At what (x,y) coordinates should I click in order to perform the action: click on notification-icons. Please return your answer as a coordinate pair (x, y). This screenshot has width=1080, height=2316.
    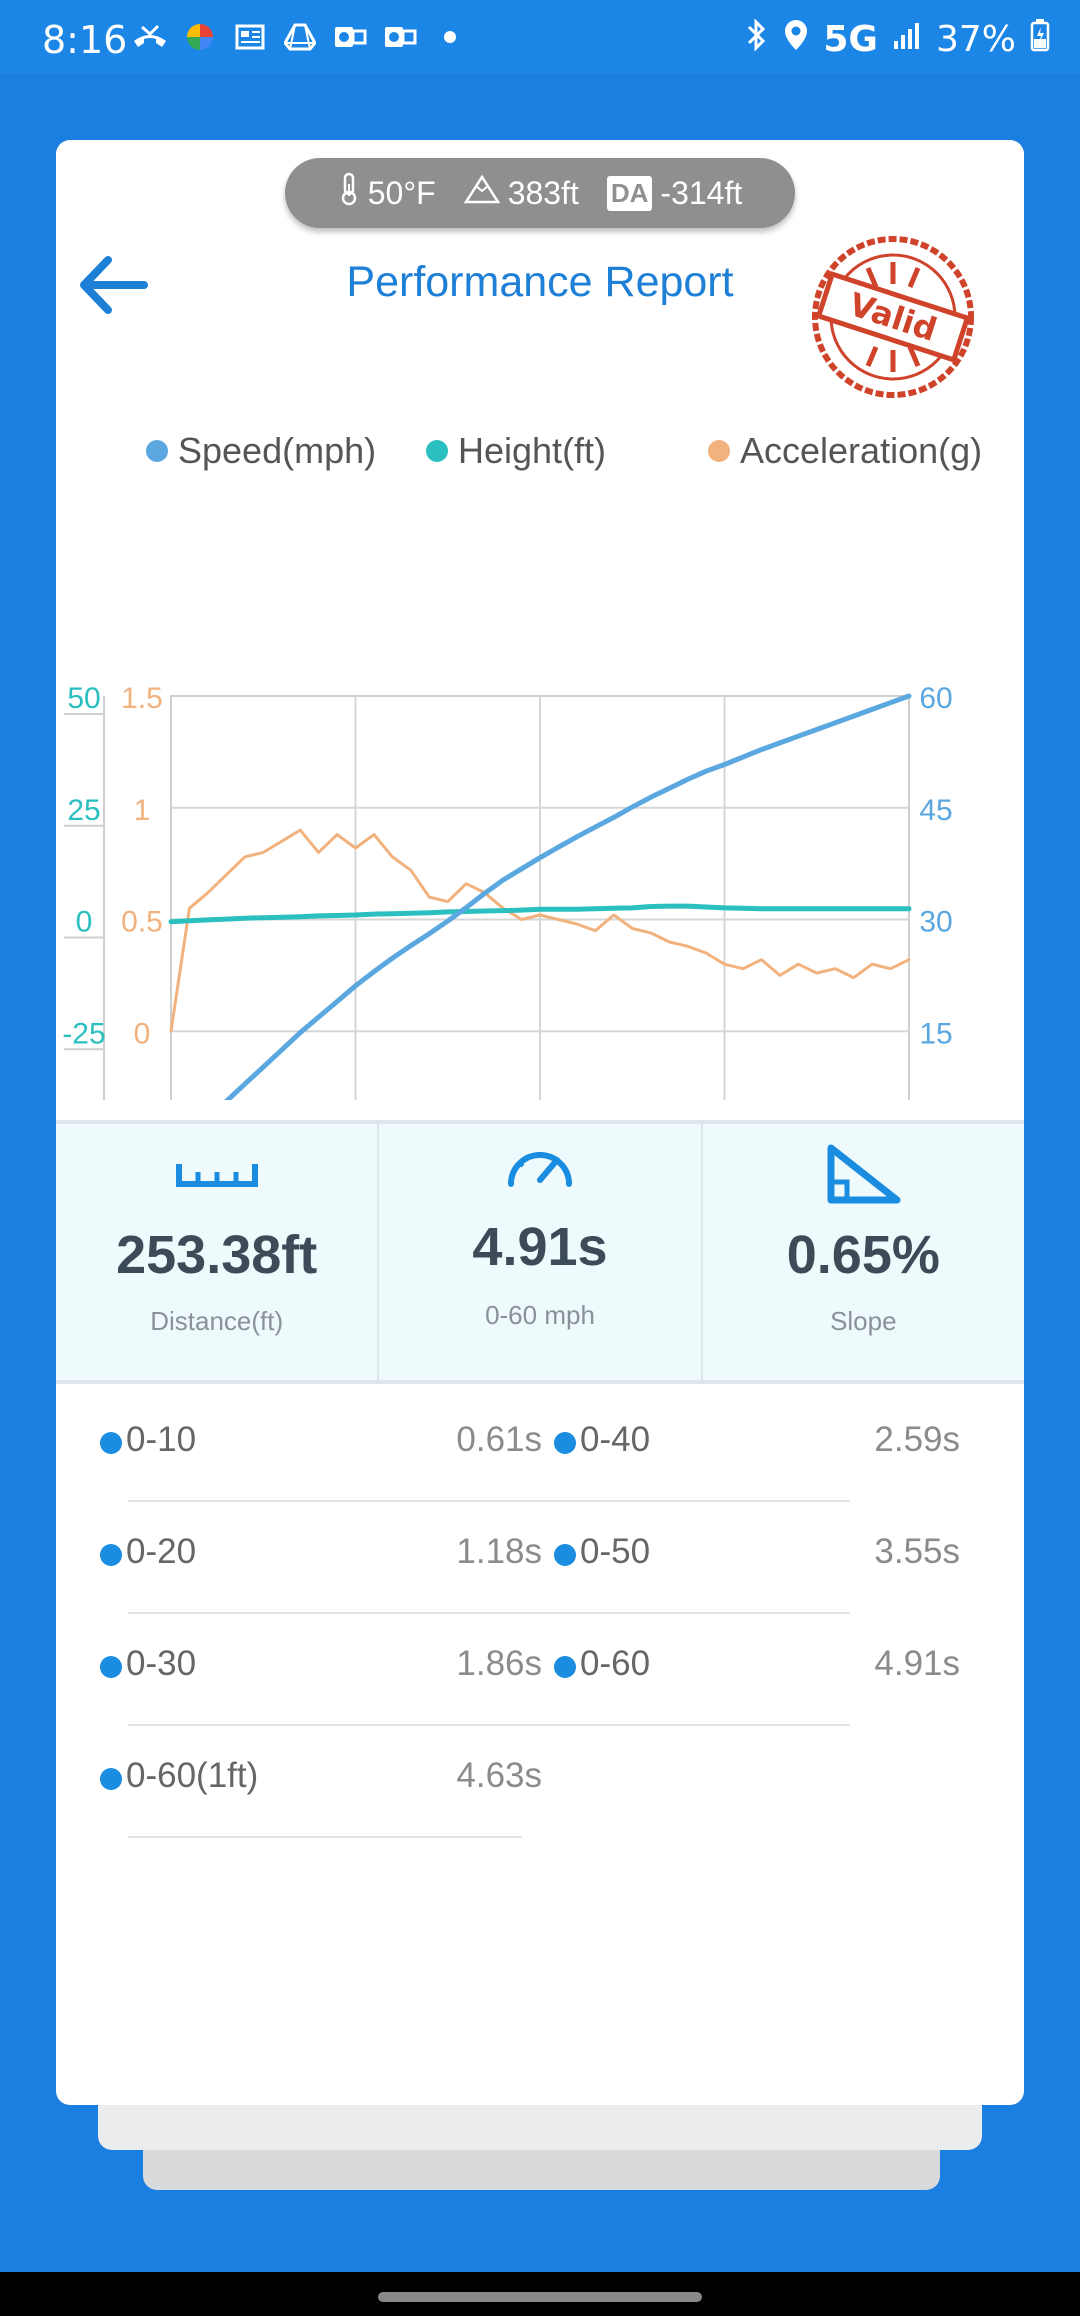
    Looking at the image, I should click on (300, 37).